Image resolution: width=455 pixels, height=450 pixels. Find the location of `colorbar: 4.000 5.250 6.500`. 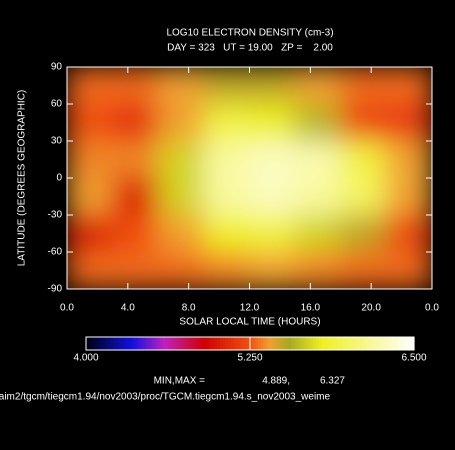

colorbar: 4.000 5.250 6.500 is located at coordinates (250, 350).